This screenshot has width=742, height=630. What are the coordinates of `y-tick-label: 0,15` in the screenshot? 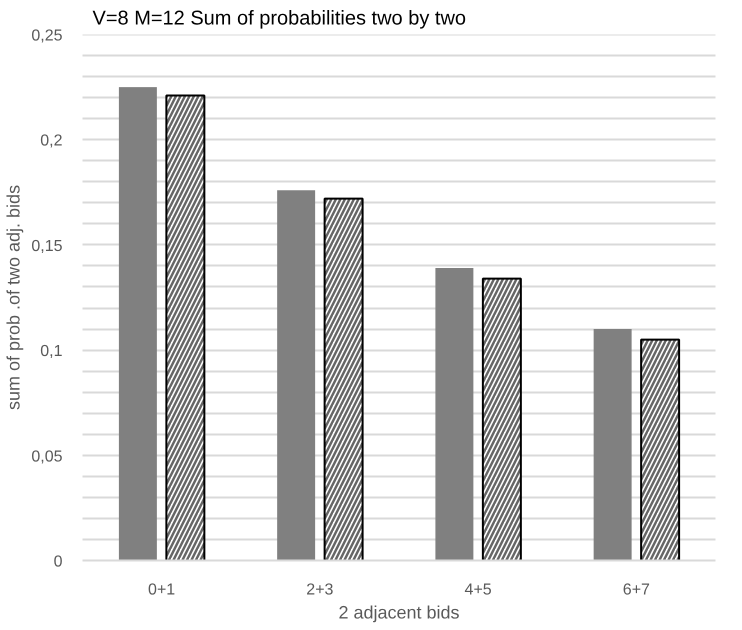 It's located at (47, 246).